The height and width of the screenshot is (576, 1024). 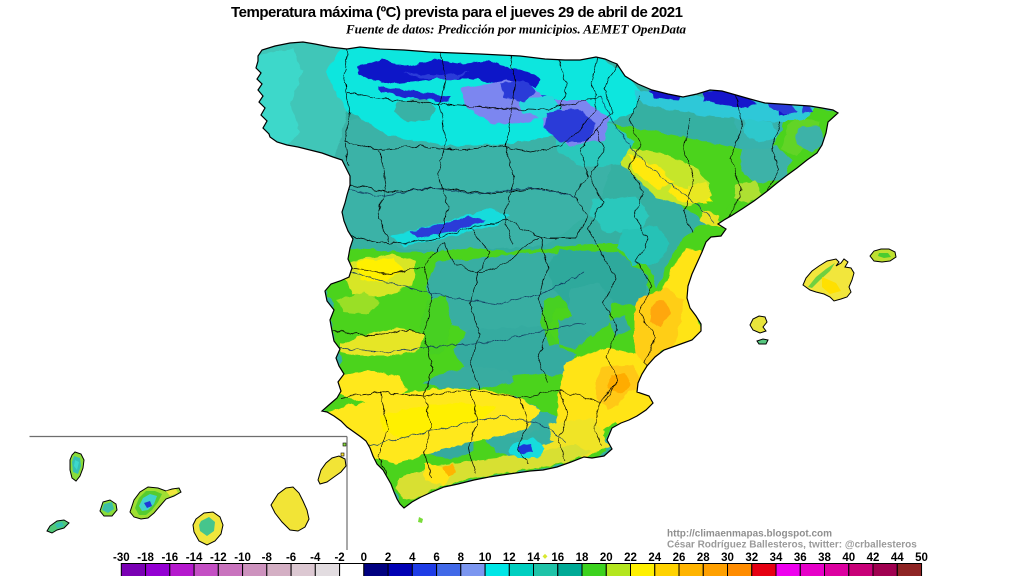 I want to click on svg-text: 0, so click(x=364, y=558).